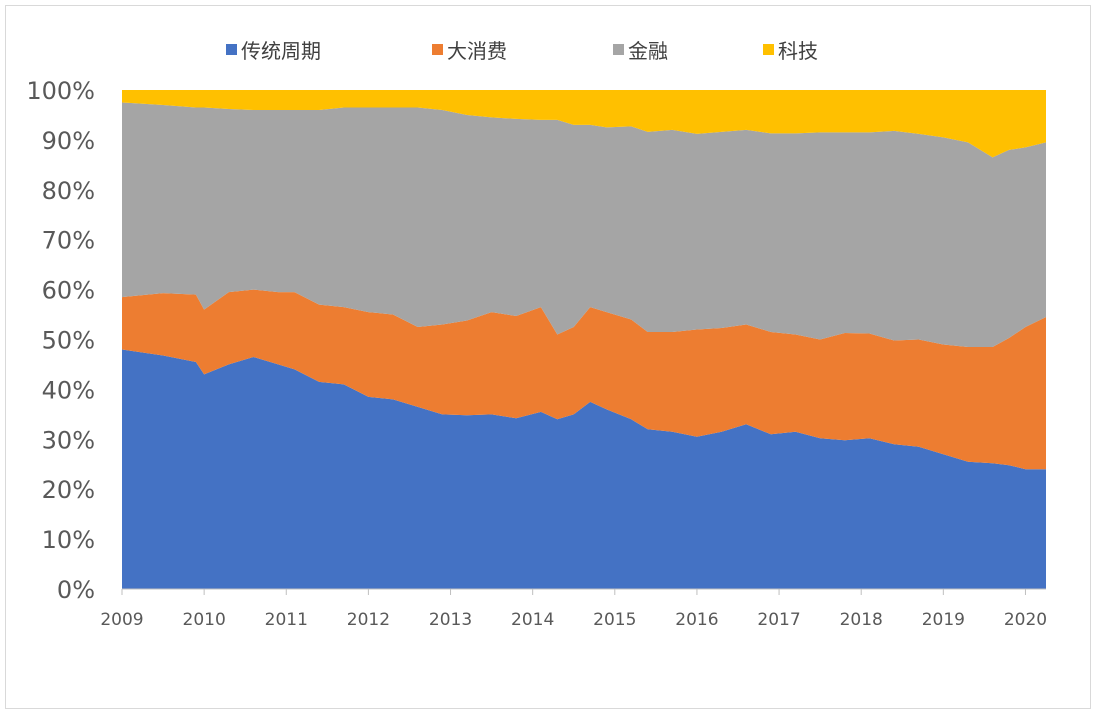 The width and height of the screenshot is (1098, 716). What do you see at coordinates (121, 620) in the screenshot?
I see `x-tick-label: 2009` at bounding box center [121, 620].